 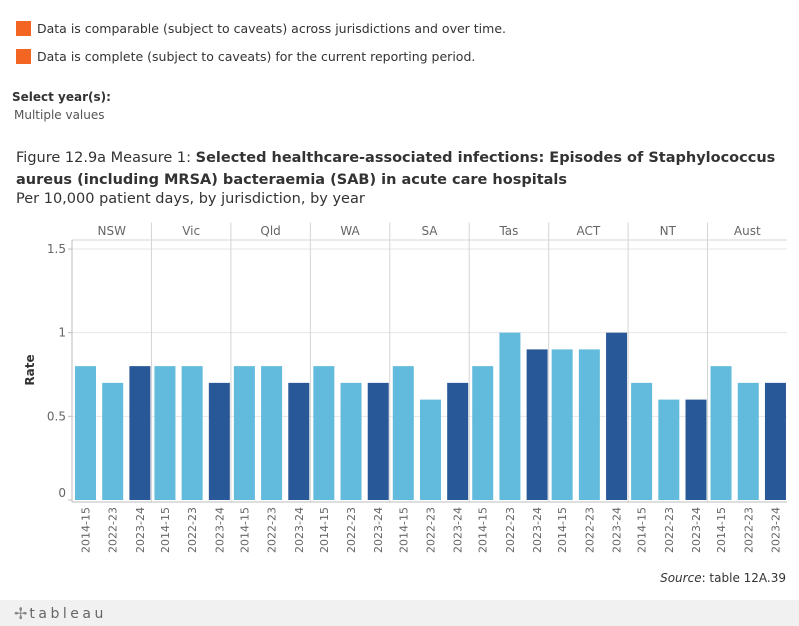 I want to click on source-label: Source, so click(x=681, y=578).